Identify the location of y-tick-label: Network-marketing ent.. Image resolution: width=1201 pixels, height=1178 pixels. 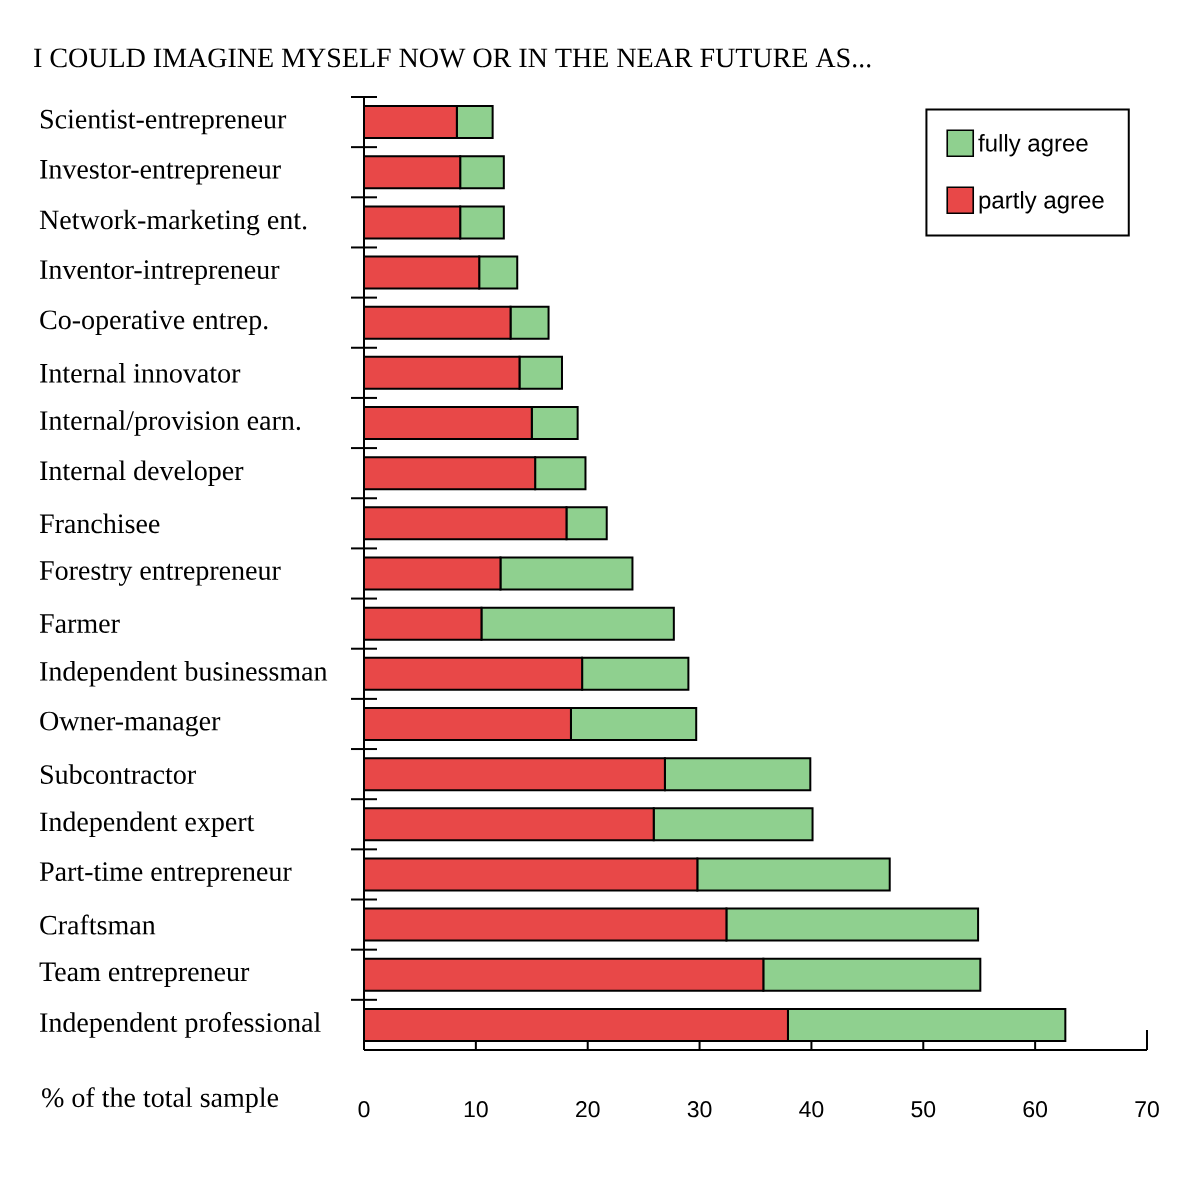
(173, 222).